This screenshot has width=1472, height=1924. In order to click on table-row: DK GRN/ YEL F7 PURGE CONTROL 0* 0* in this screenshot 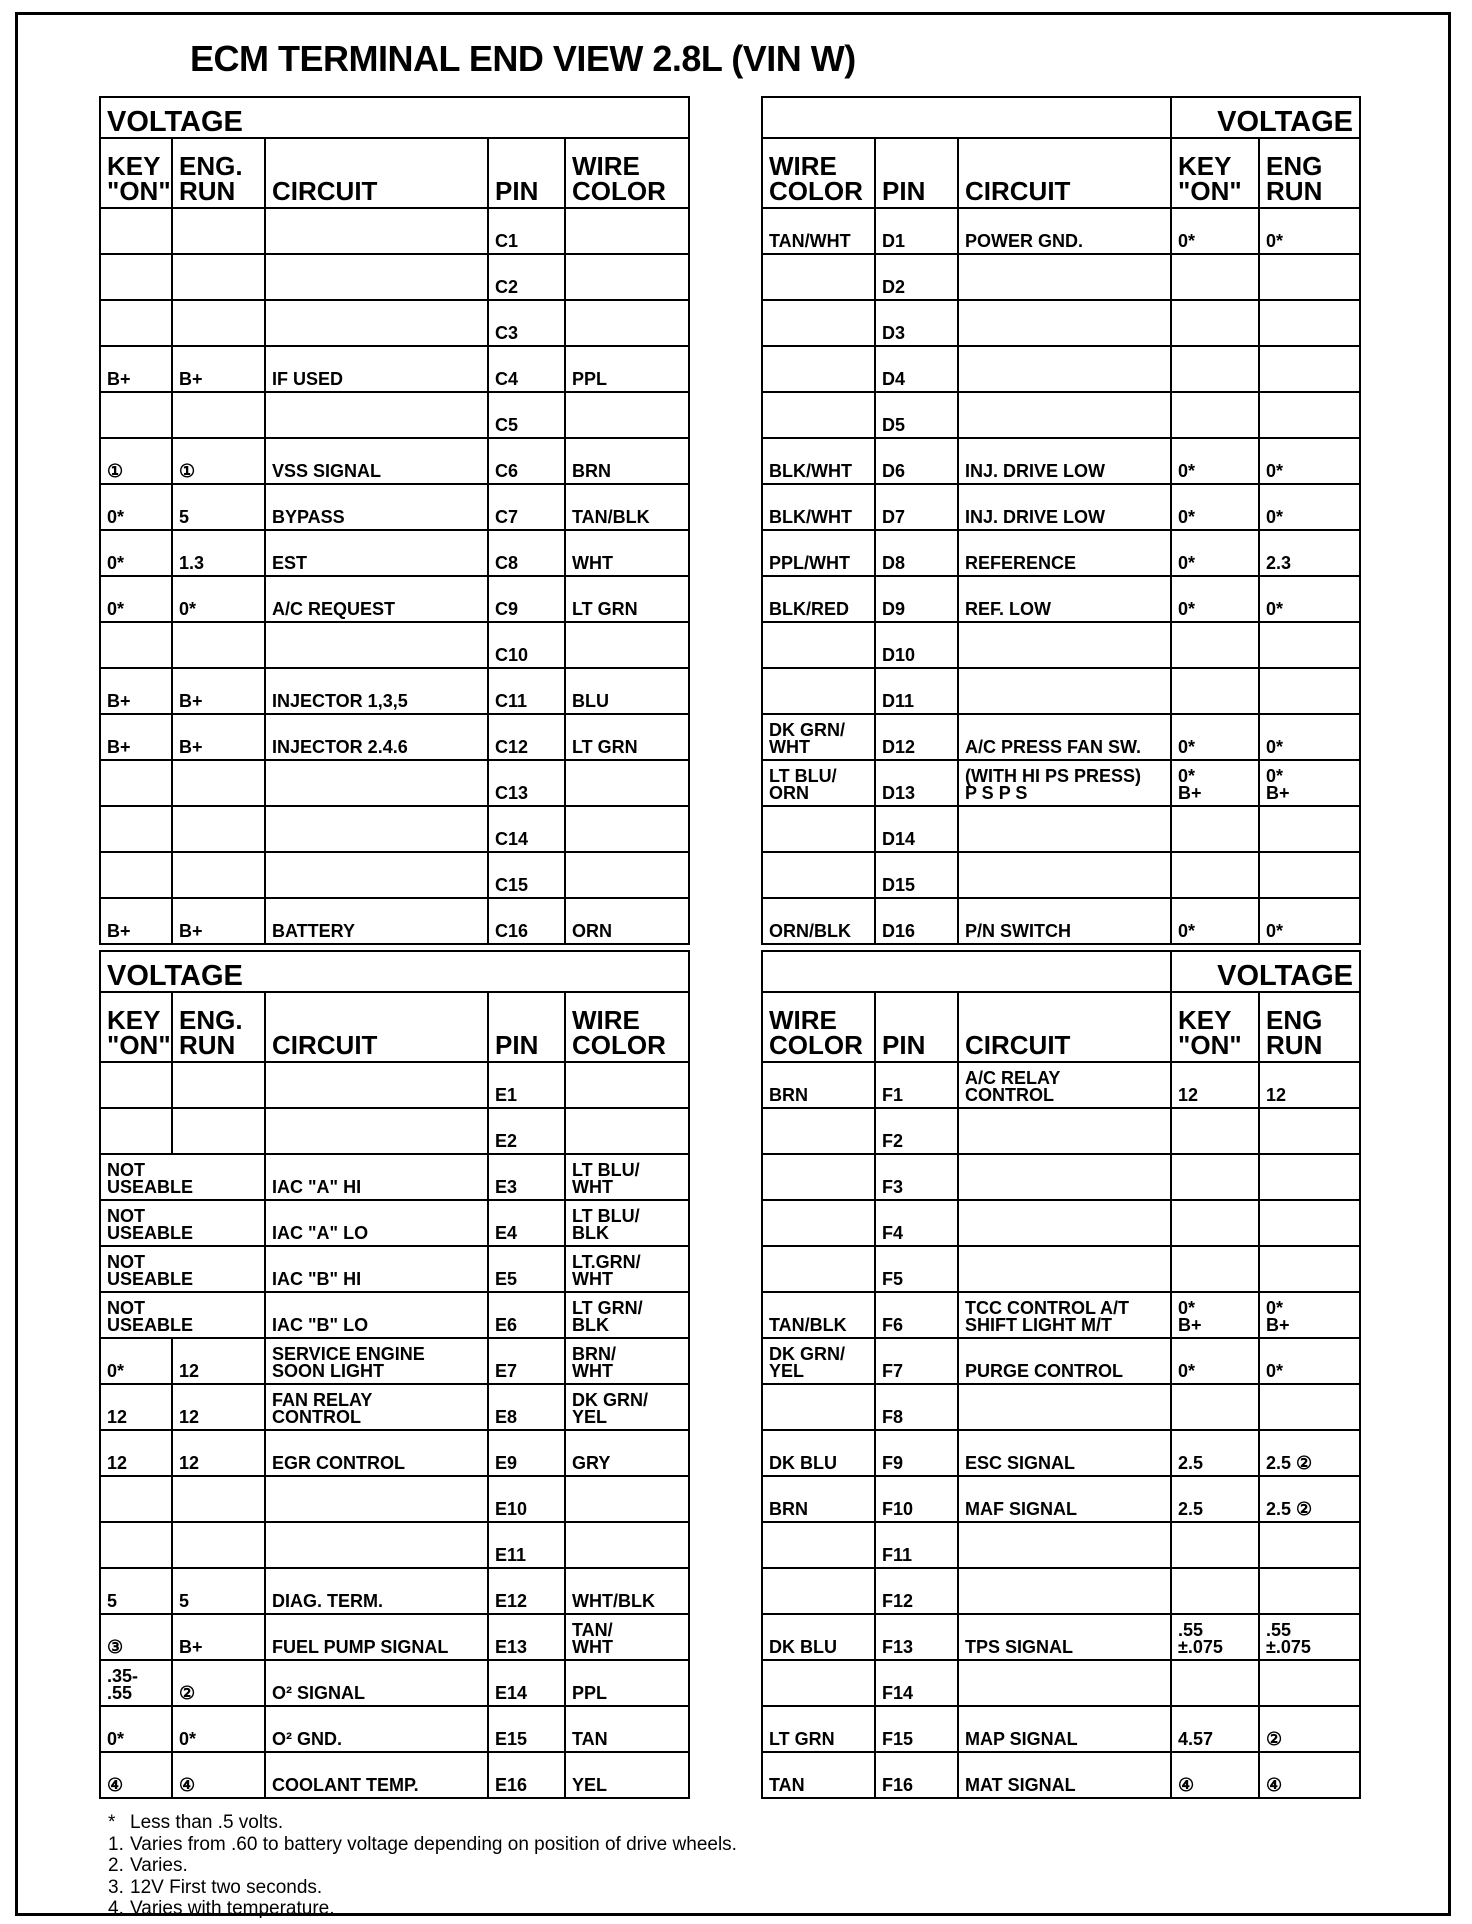, I will do `click(1061, 1361)`.